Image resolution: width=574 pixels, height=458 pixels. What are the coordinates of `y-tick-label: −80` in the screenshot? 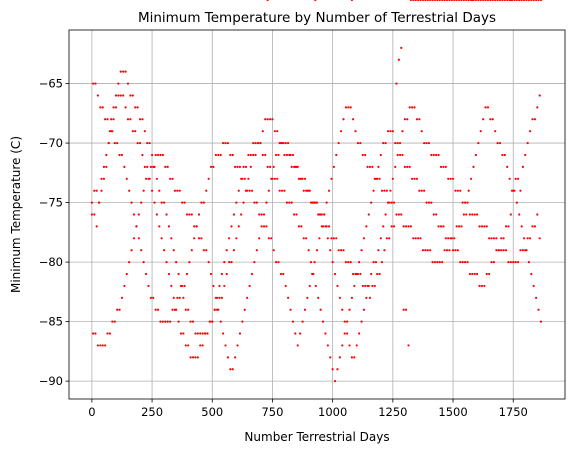 It's located at (51, 262).